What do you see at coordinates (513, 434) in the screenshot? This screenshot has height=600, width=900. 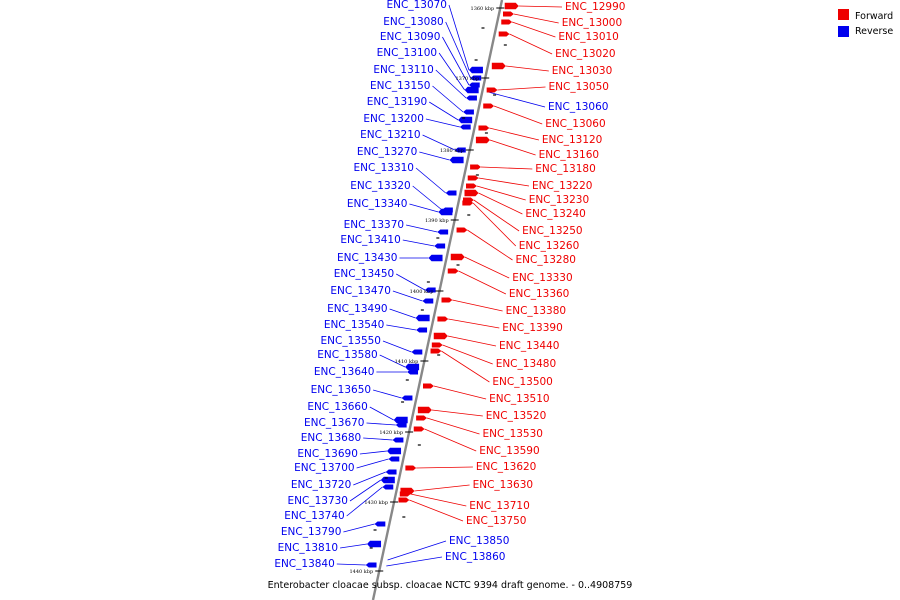 I see `gene-label-forward: ENC_13530` at bounding box center [513, 434].